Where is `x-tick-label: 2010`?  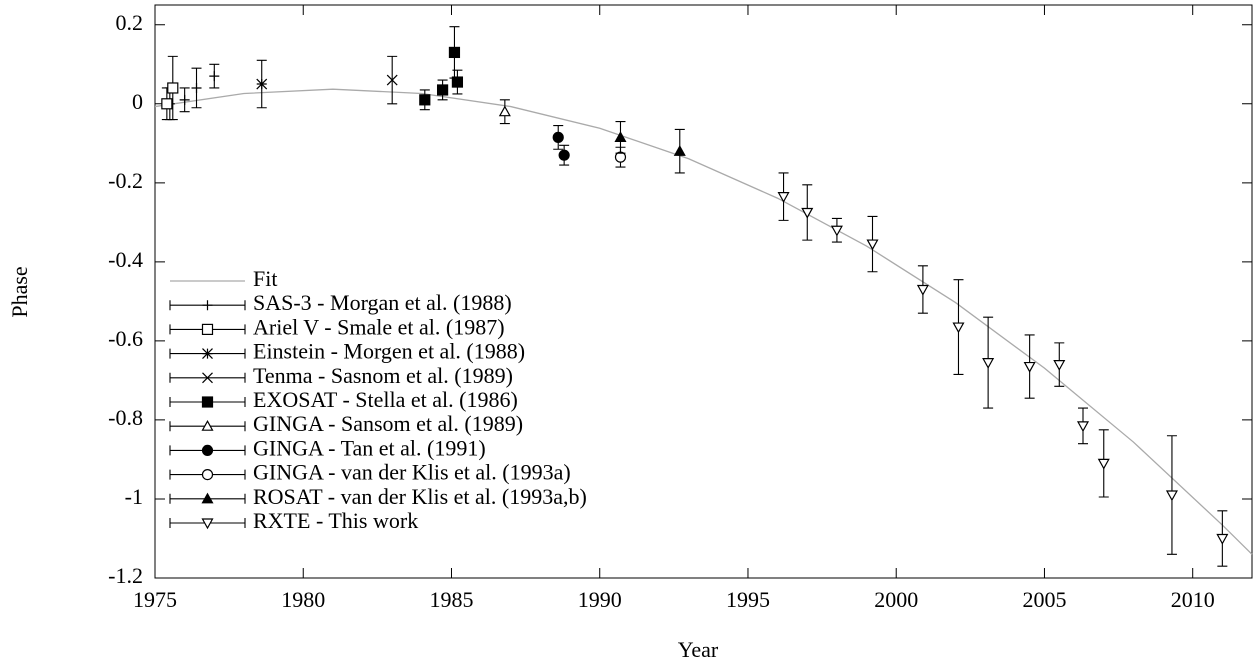 x-tick-label: 2010 is located at coordinates (1193, 599).